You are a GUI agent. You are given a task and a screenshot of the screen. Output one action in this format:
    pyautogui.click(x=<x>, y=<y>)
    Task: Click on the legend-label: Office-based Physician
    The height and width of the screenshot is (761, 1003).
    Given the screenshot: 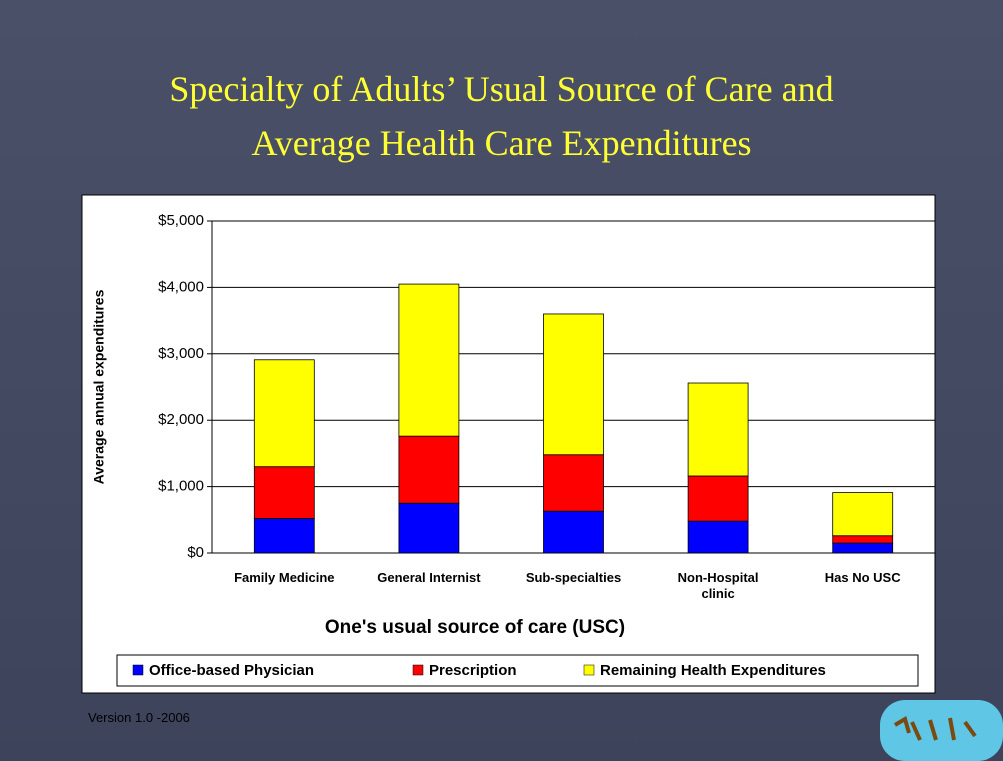 What is the action you would take?
    pyautogui.click(x=231, y=670)
    